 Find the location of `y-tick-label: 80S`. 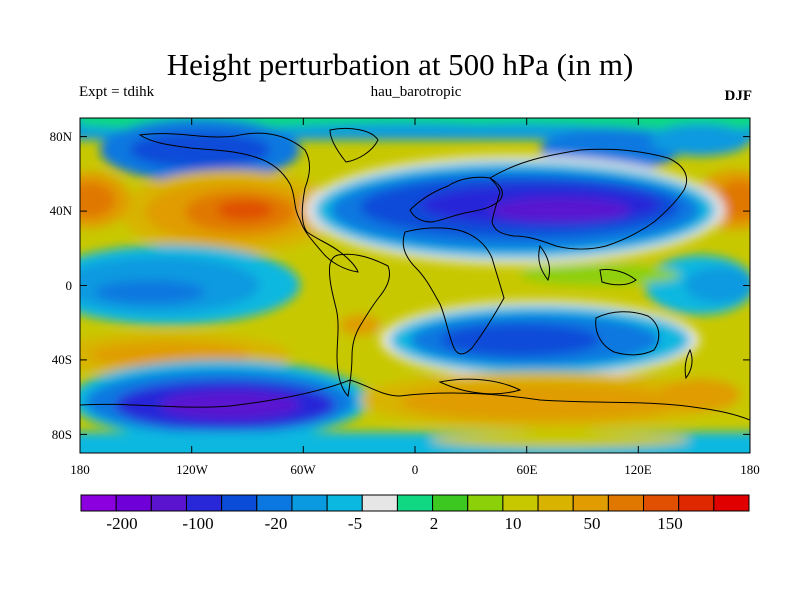

y-tick-label: 80S is located at coordinates (61, 434).